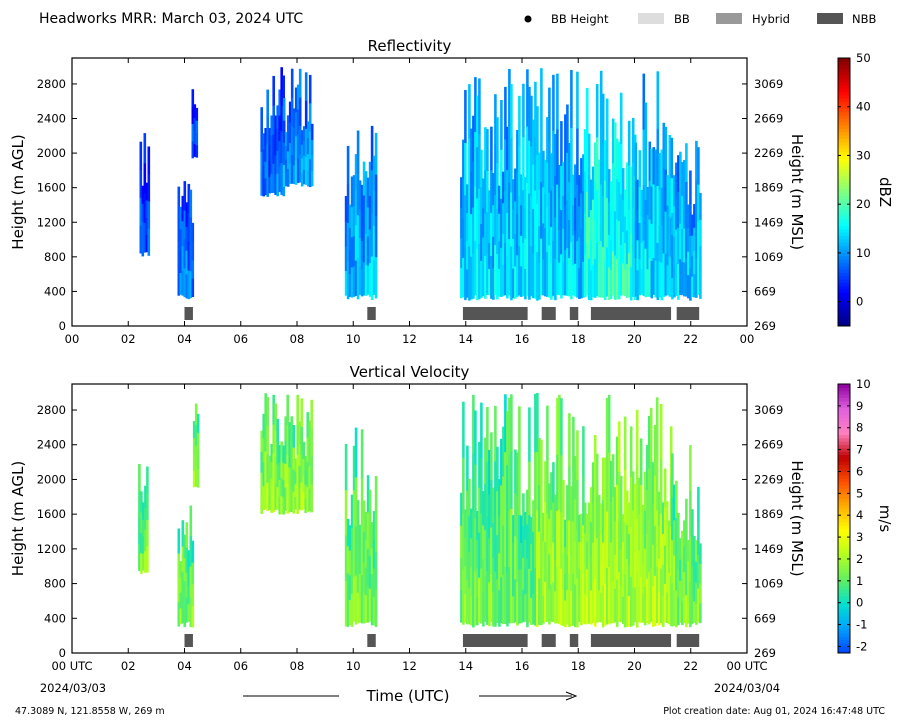 This screenshot has height=725, width=900. Describe the element at coordinates (631, 313) in the screenshot. I see `bright-band-bar` at that location.